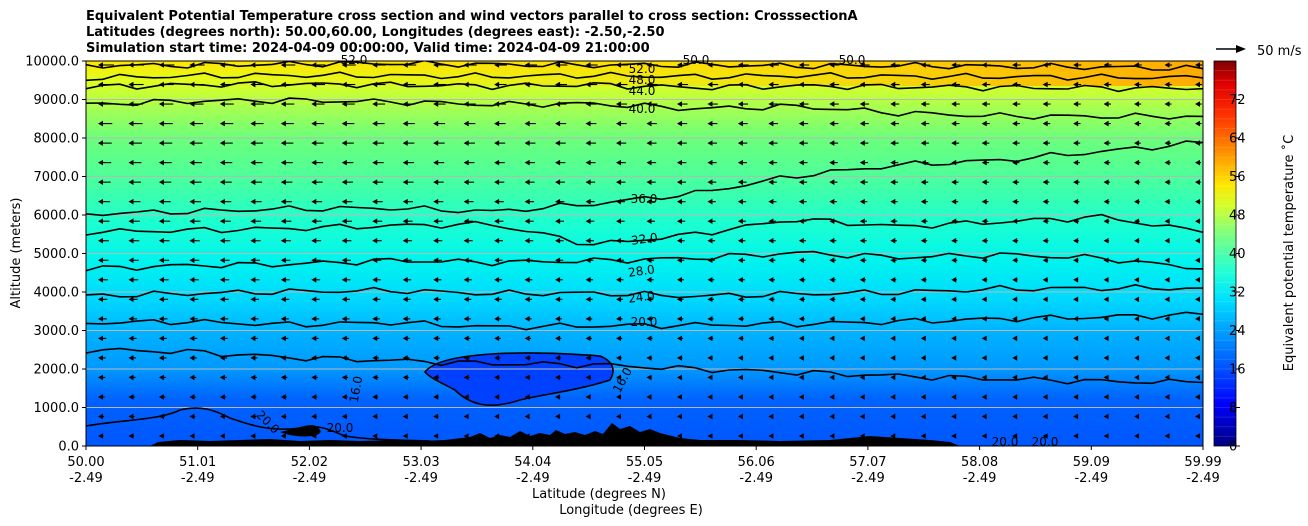 This screenshot has width=1308, height=526. What do you see at coordinates (641, 271) in the screenshot?
I see `contour-label: 28.0` at bounding box center [641, 271].